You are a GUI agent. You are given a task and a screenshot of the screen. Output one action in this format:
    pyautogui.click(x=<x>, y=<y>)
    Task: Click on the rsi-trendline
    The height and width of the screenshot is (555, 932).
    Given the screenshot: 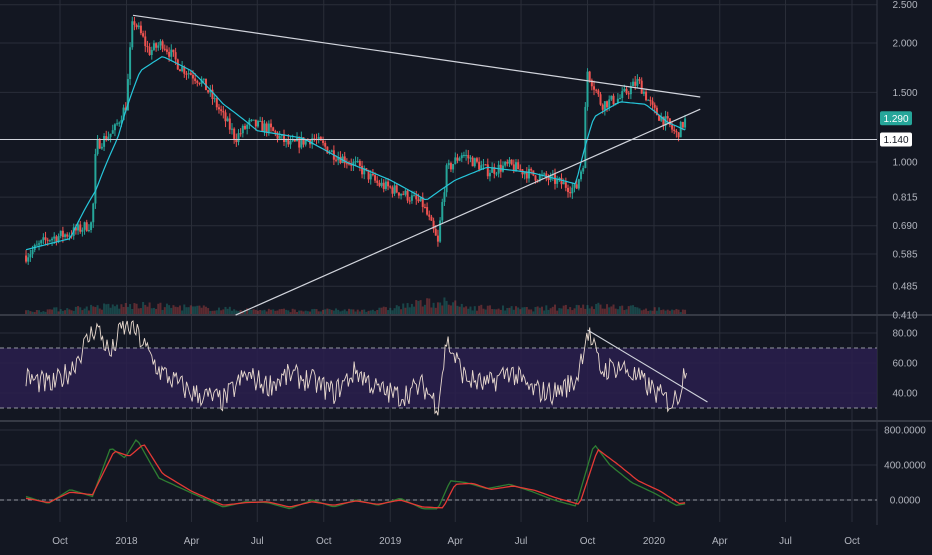 What is the action you would take?
    pyautogui.click(x=647, y=366)
    